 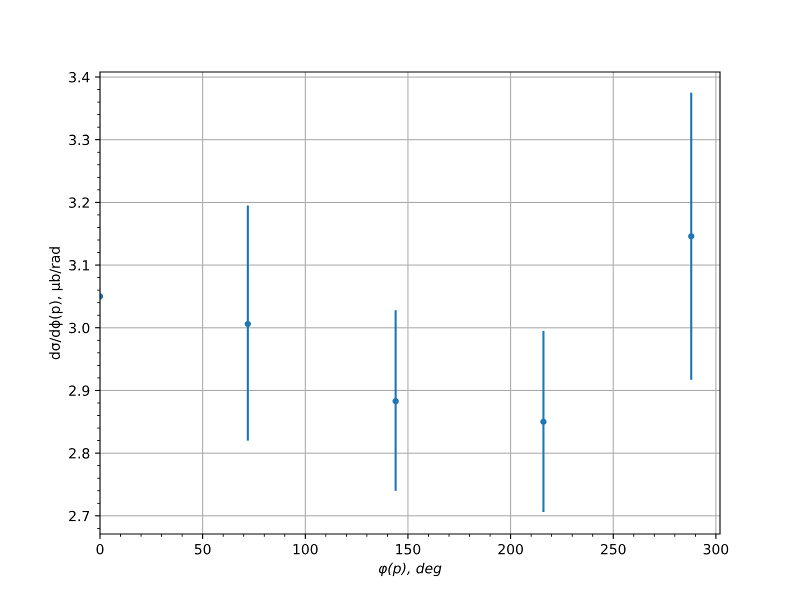 What do you see at coordinates (79, 140) in the screenshot?
I see `y-tick-label: 3.3` at bounding box center [79, 140].